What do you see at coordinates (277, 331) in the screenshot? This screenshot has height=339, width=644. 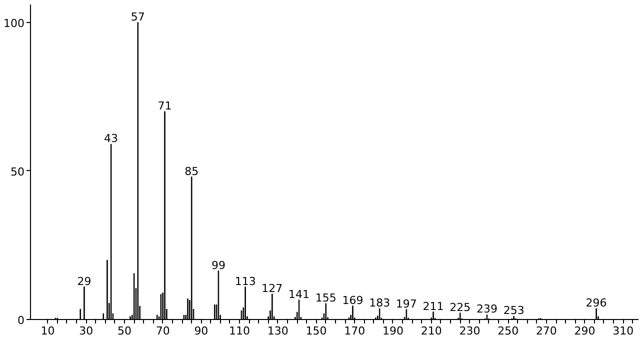 I see `x-tick-label: 130` at bounding box center [277, 331].